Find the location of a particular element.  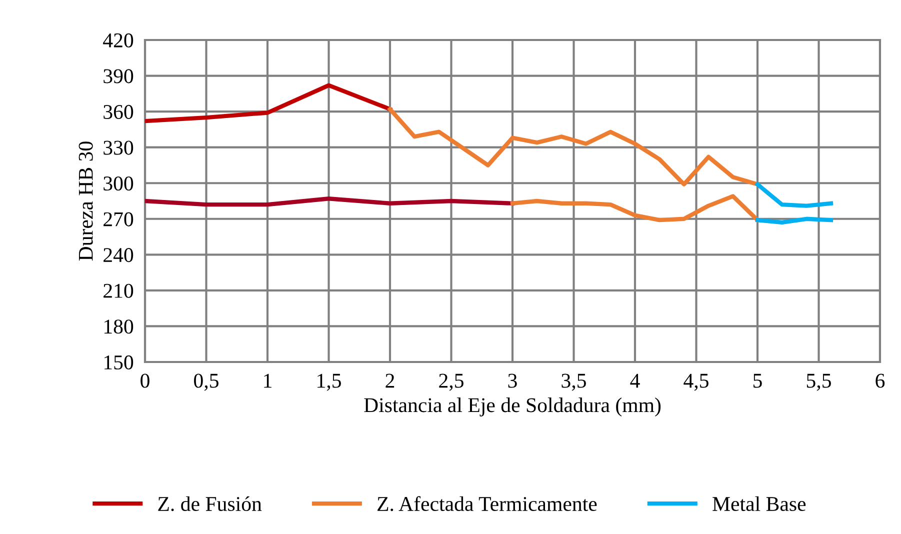

x-tick-label: 4,5 is located at coordinates (696, 382).